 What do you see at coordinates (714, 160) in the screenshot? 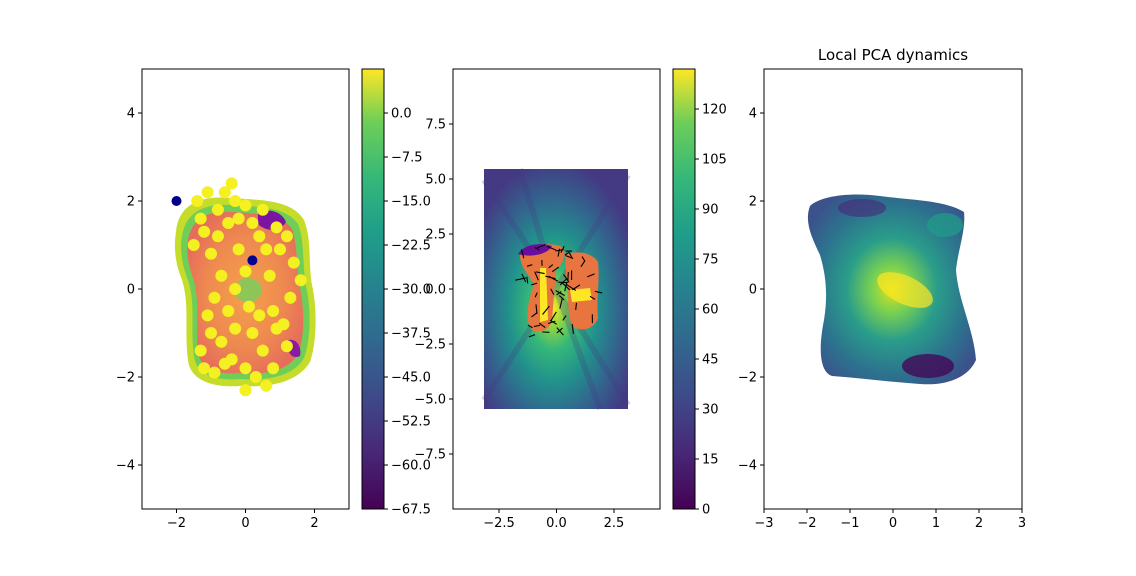
I see `colorbar-tick-label: 105` at bounding box center [714, 160].